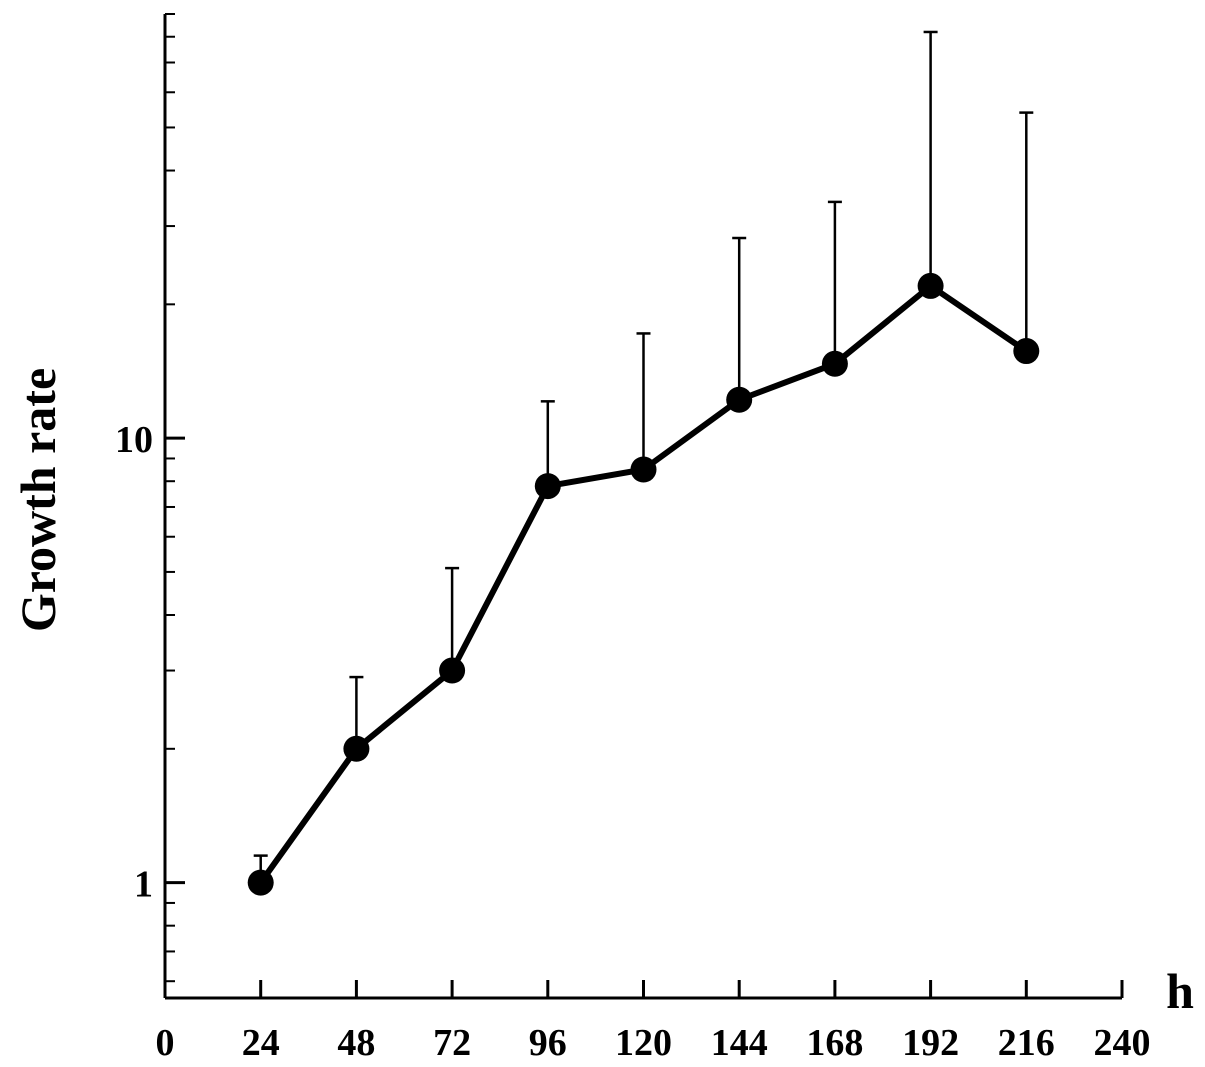  What do you see at coordinates (739, 1043) in the screenshot?
I see `x-tick-label-144: 144` at bounding box center [739, 1043].